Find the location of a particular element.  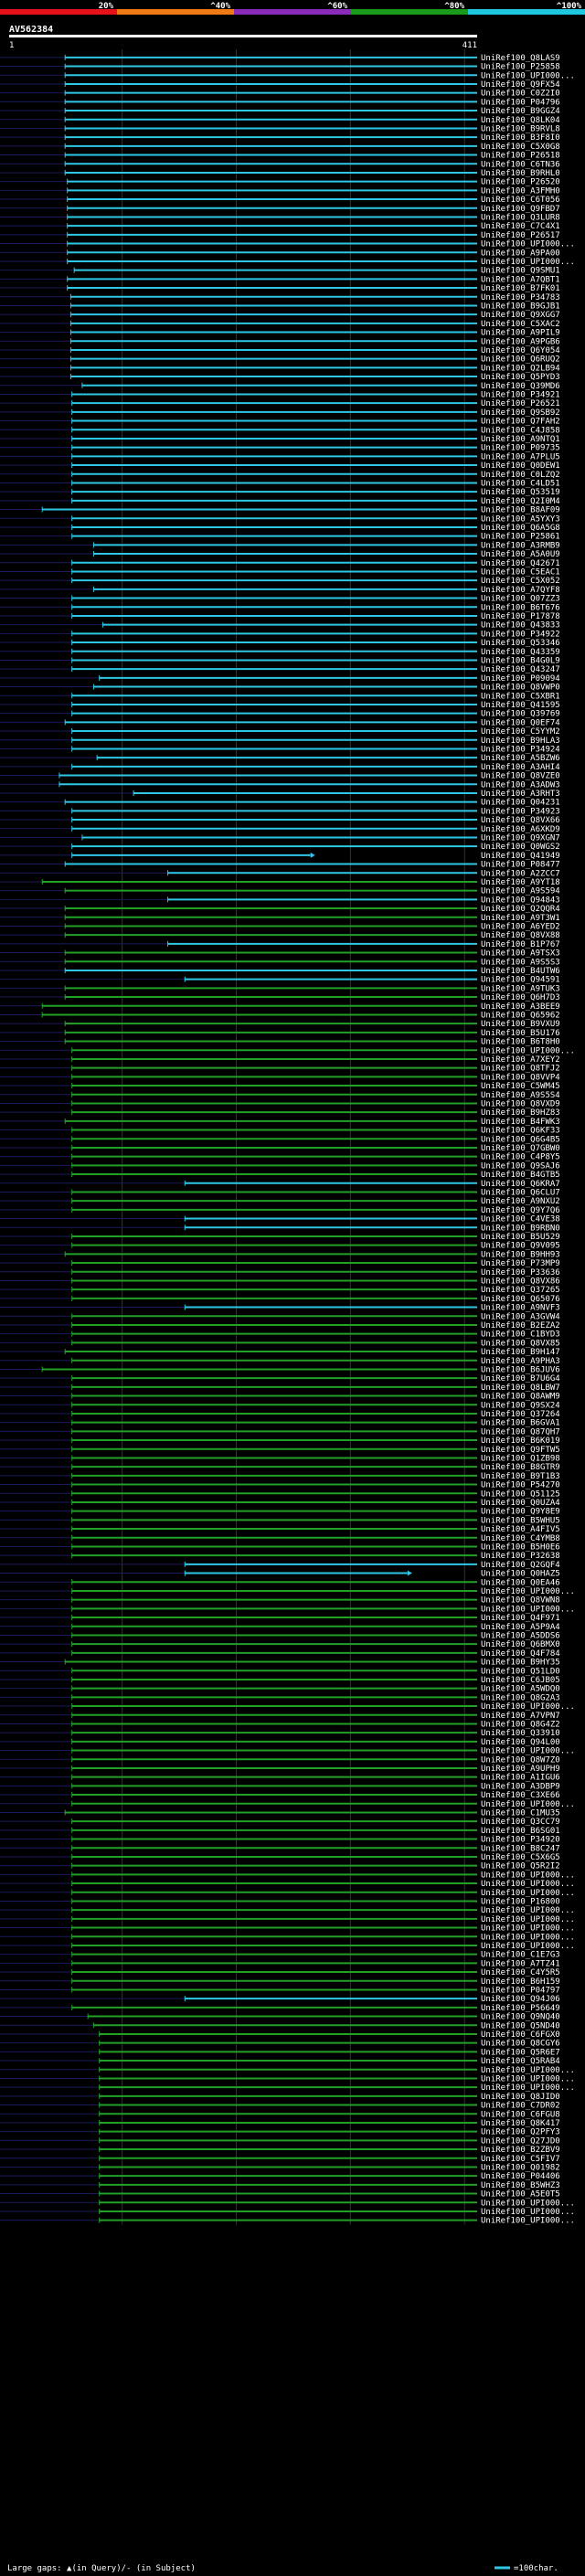

hit-label: UniRef100_Q33910 is located at coordinates (520, 1733).